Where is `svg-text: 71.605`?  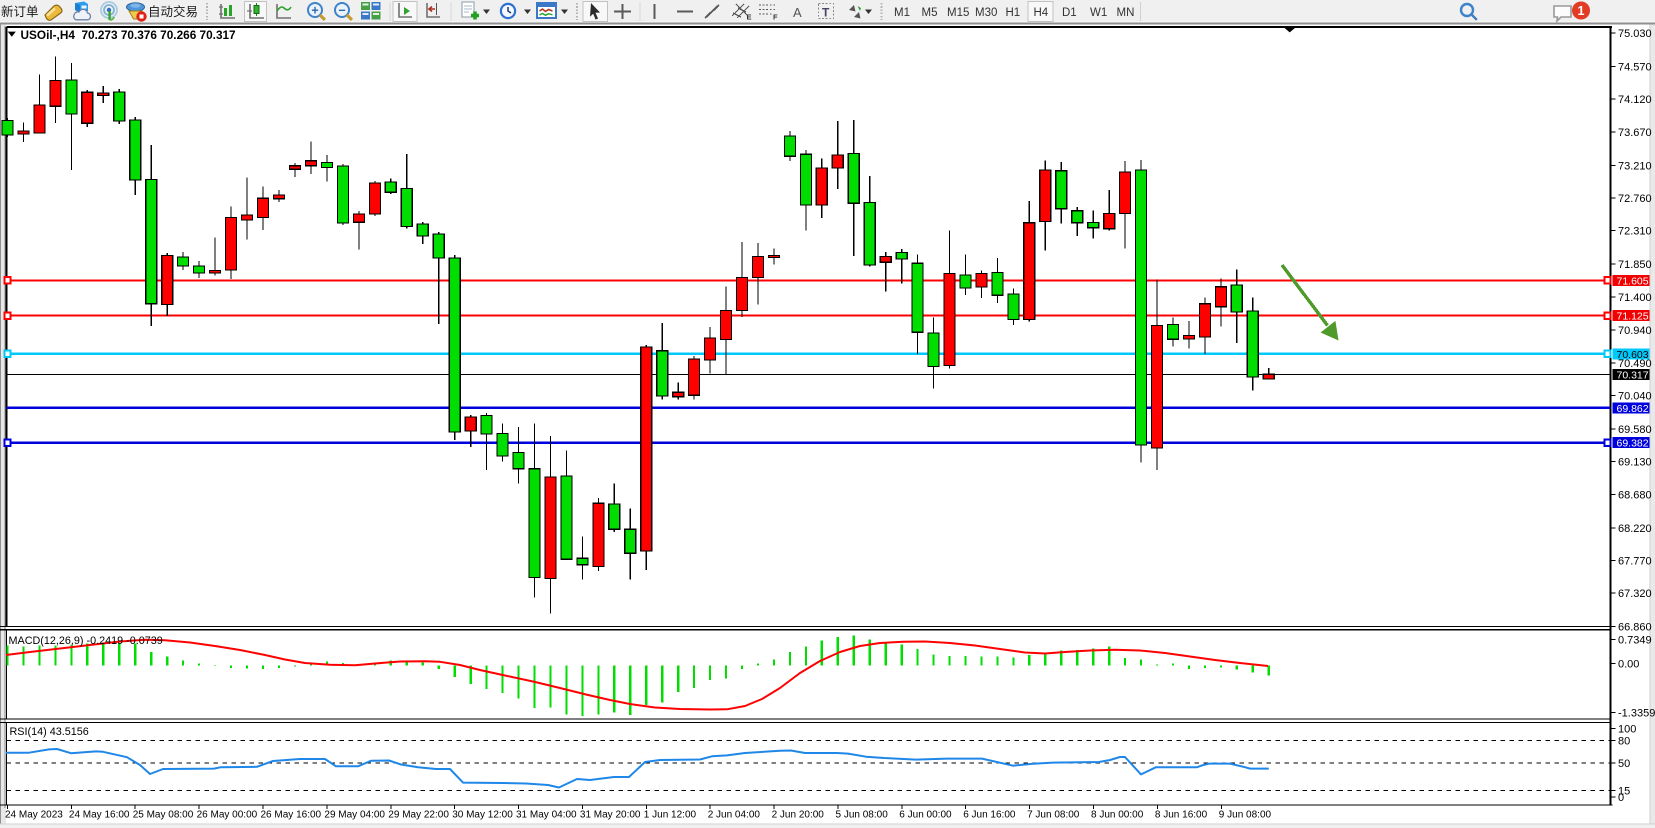 svg-text: 71.605 is located at coordinates (1633, 281).